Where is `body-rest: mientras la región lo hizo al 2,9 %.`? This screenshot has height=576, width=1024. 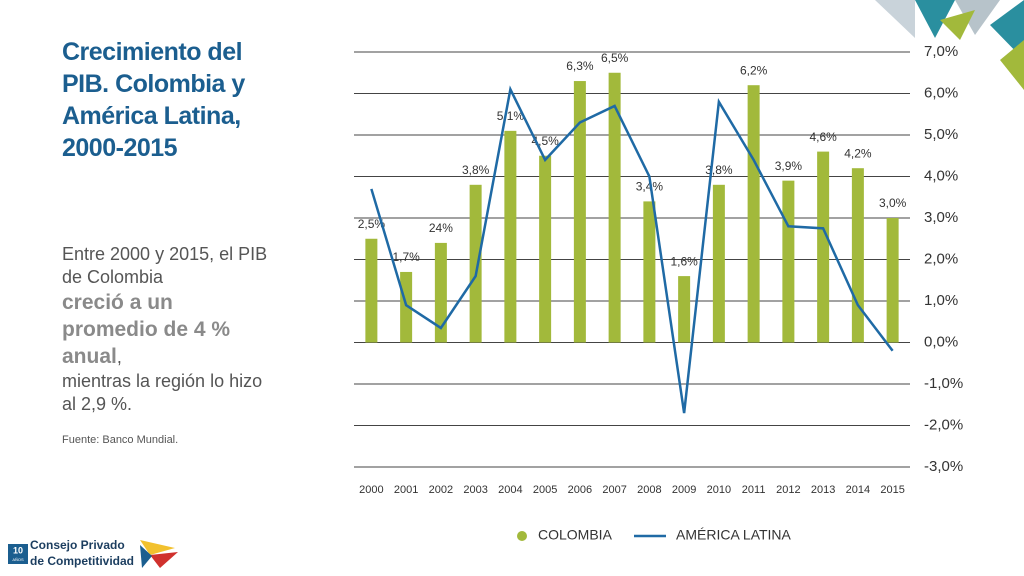
body-rest: mientras la región lo hizo al 2,9 %. is located at coordinates (162, 392).